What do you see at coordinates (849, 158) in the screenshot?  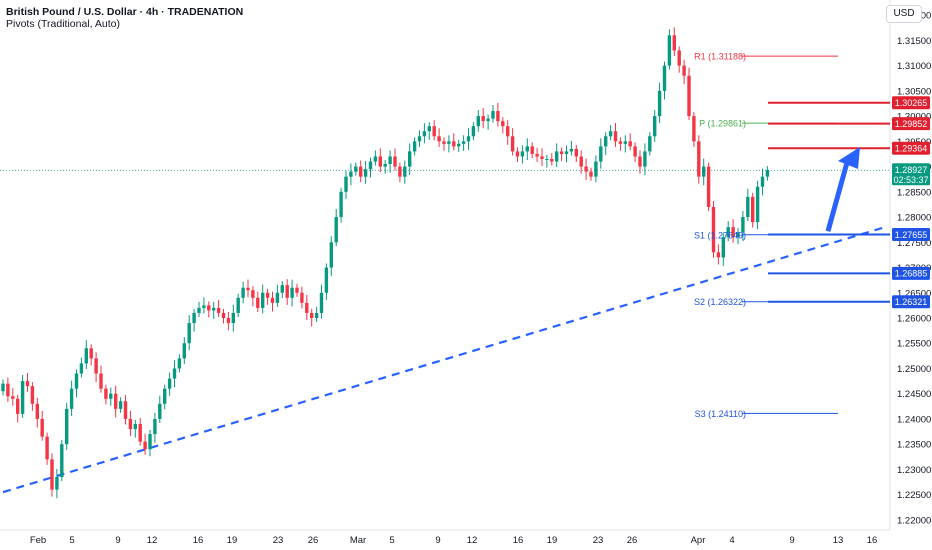 I see `projection-arrow-head` at bounding box center [849, 158].